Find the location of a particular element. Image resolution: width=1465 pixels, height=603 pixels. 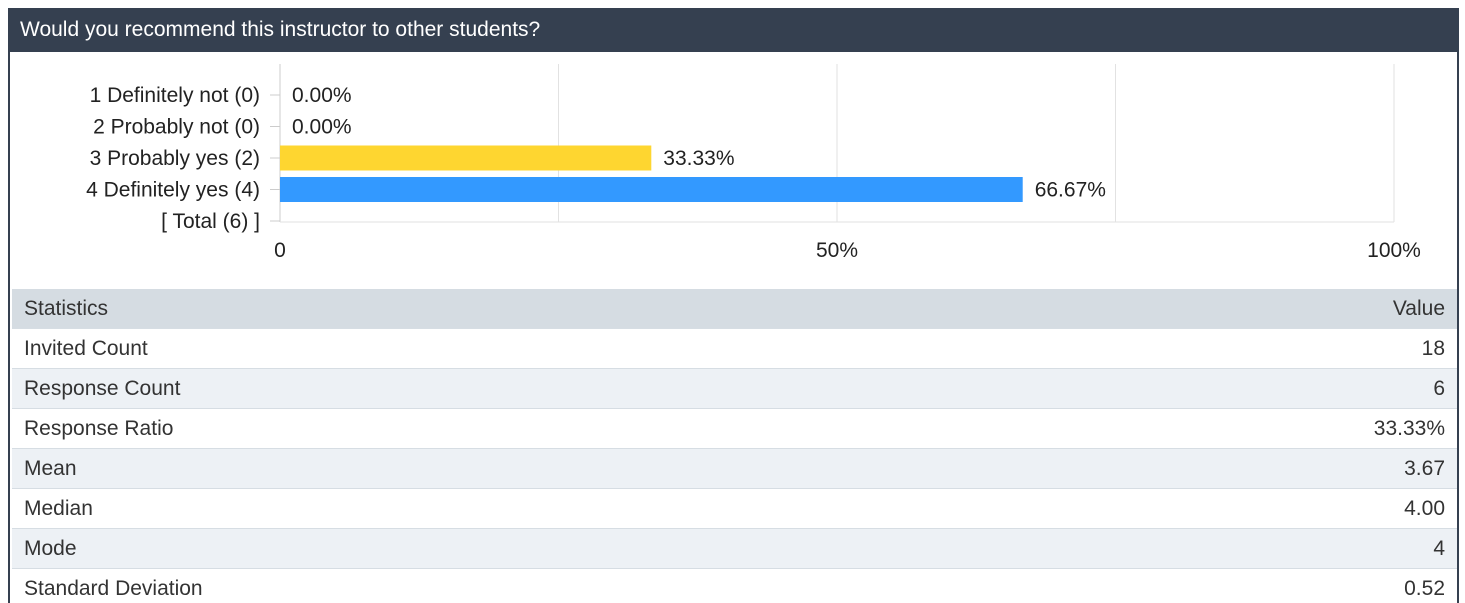

x-tick-label: 100% is located at coordinates (1394, 250).